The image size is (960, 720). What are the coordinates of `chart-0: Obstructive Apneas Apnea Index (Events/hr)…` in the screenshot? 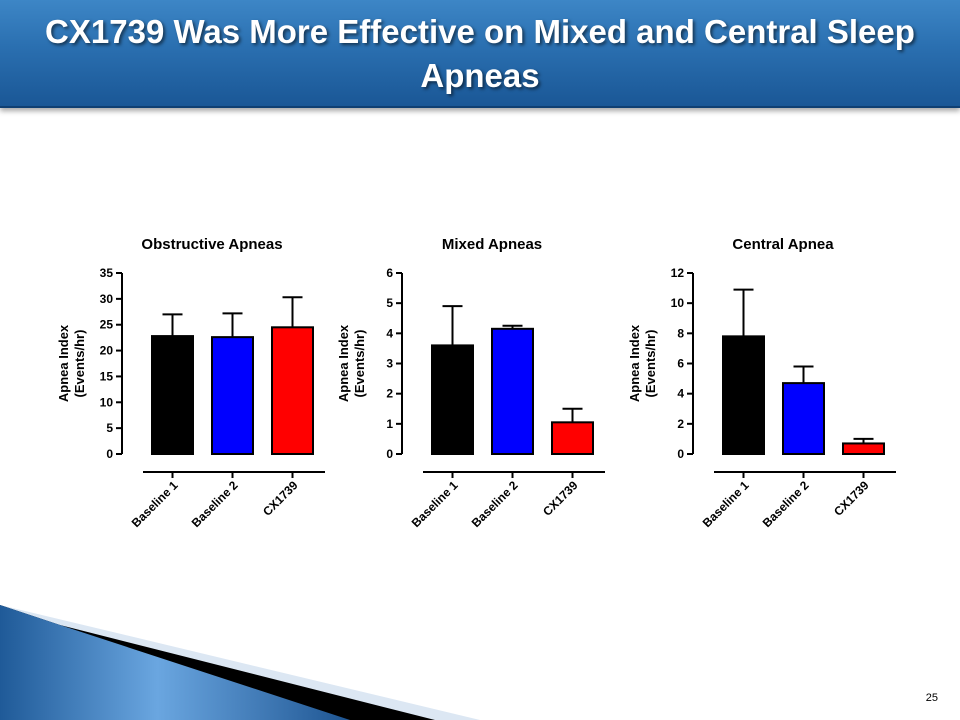 It's located at (190, 383).